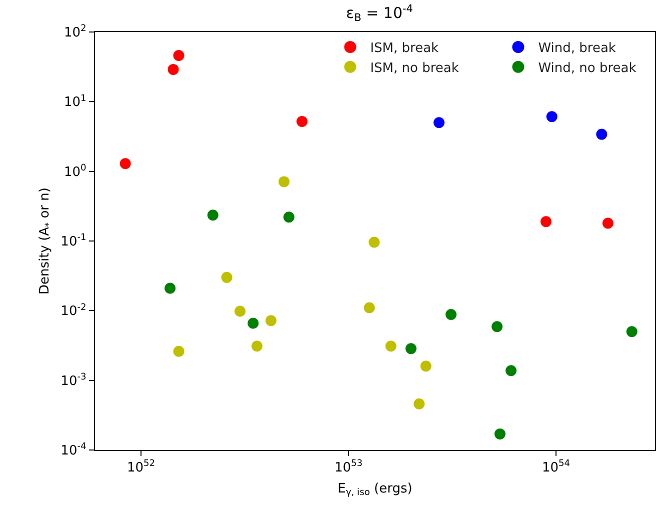 The width and height of the screenshot is (660, 505). I want to click on legend-label: Wind, break, so click(577, 48).